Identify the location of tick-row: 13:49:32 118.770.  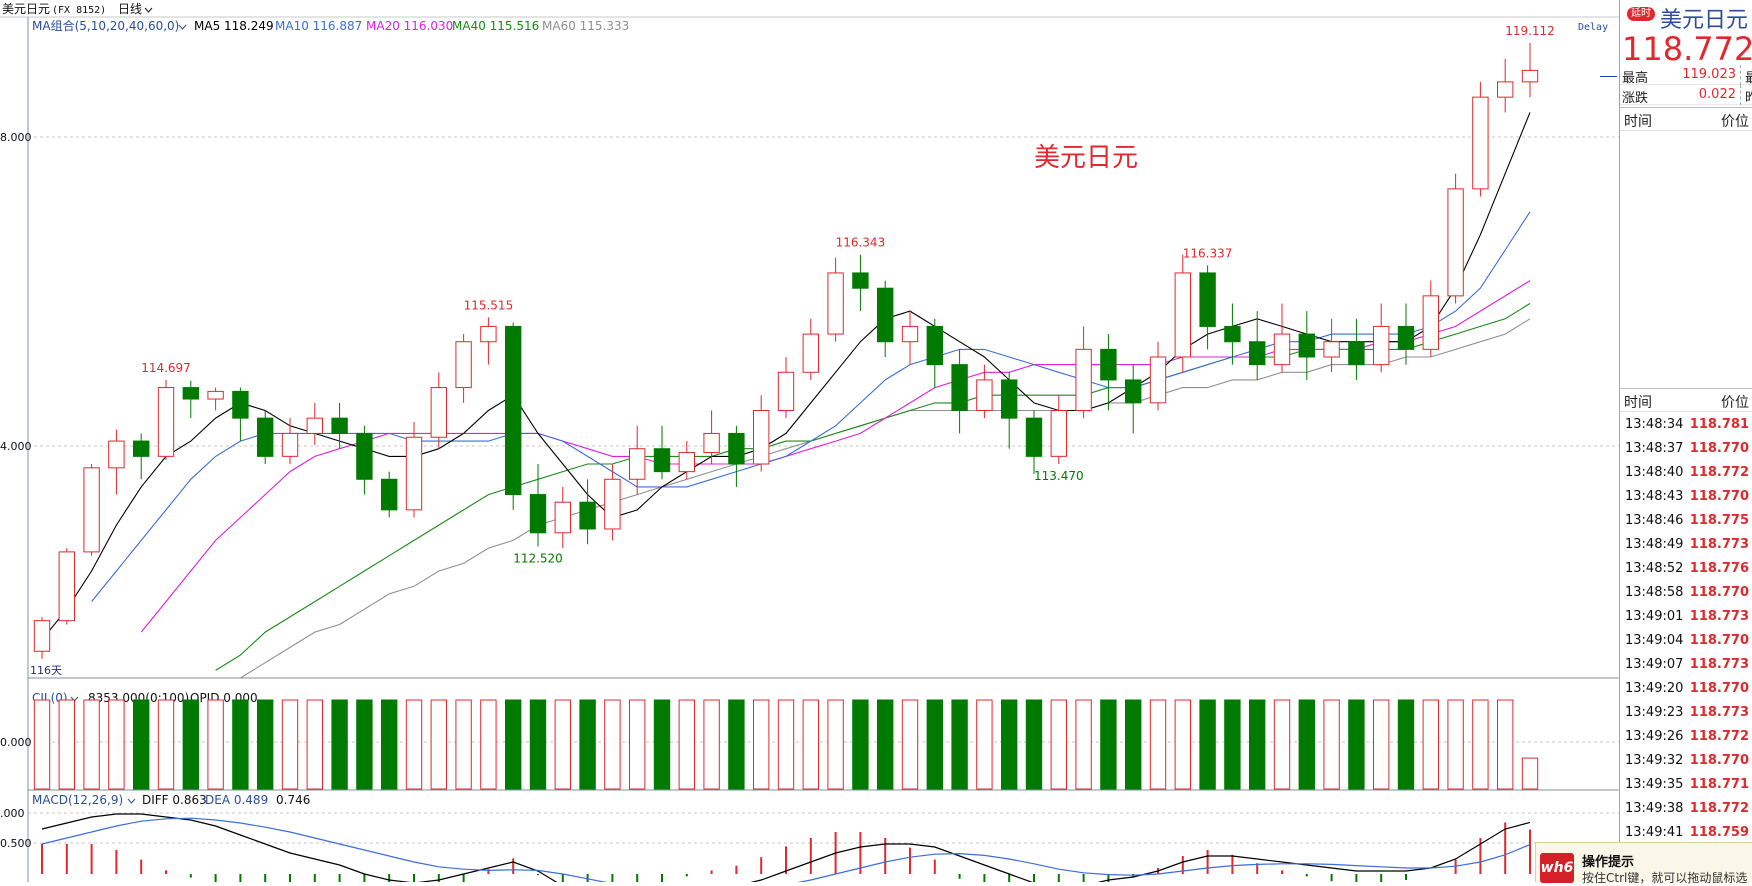
(1686, 761).